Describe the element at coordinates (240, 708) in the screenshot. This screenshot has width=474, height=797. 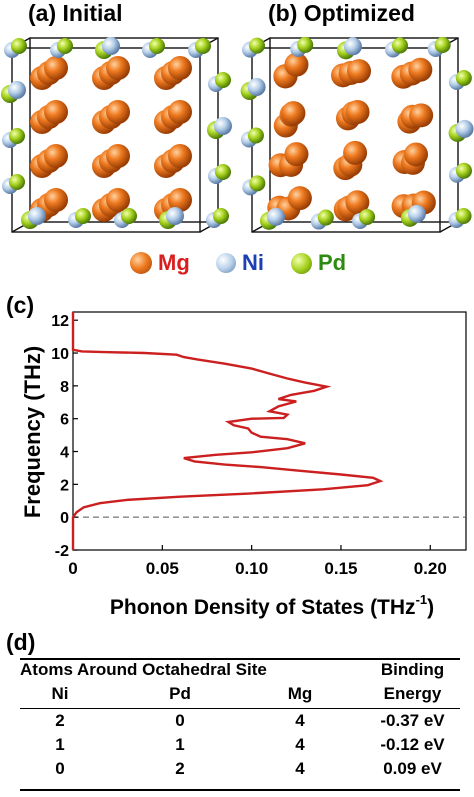
I see `table-mid-rule` at that location.